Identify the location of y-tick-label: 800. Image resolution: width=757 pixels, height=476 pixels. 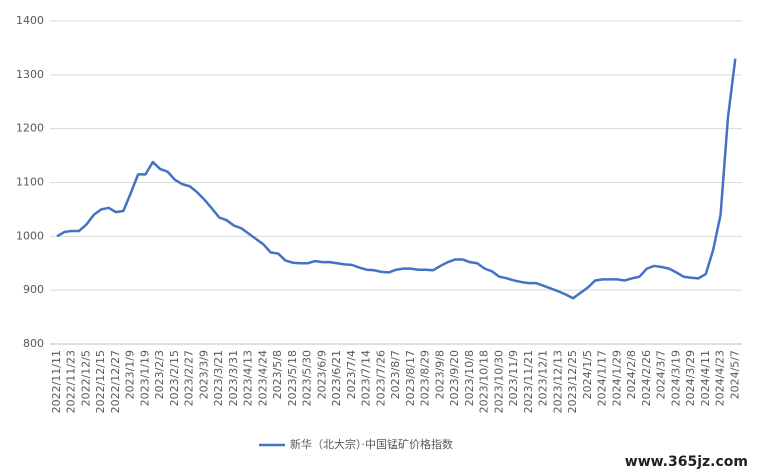
(33, 343).